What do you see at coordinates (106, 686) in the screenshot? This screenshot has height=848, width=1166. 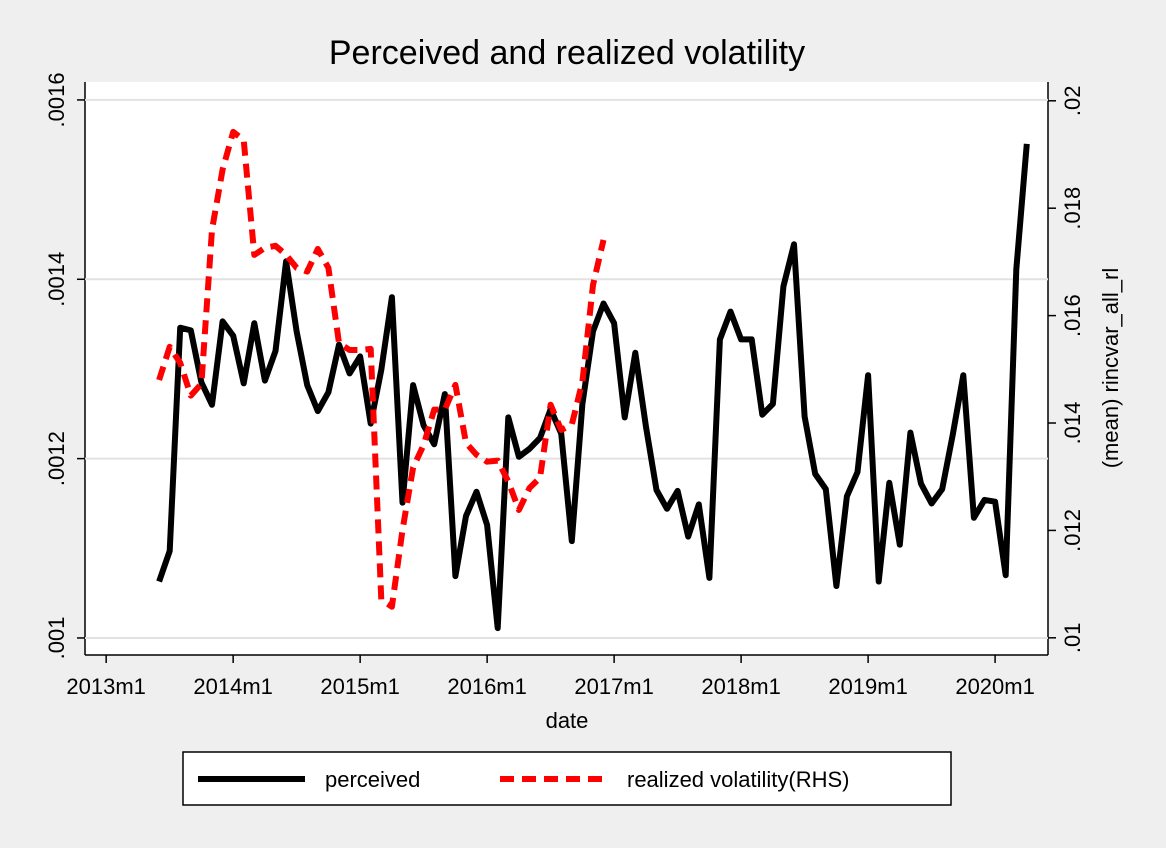 I see `x-tick-label: 2013m1` at bounding box center [106, 686].